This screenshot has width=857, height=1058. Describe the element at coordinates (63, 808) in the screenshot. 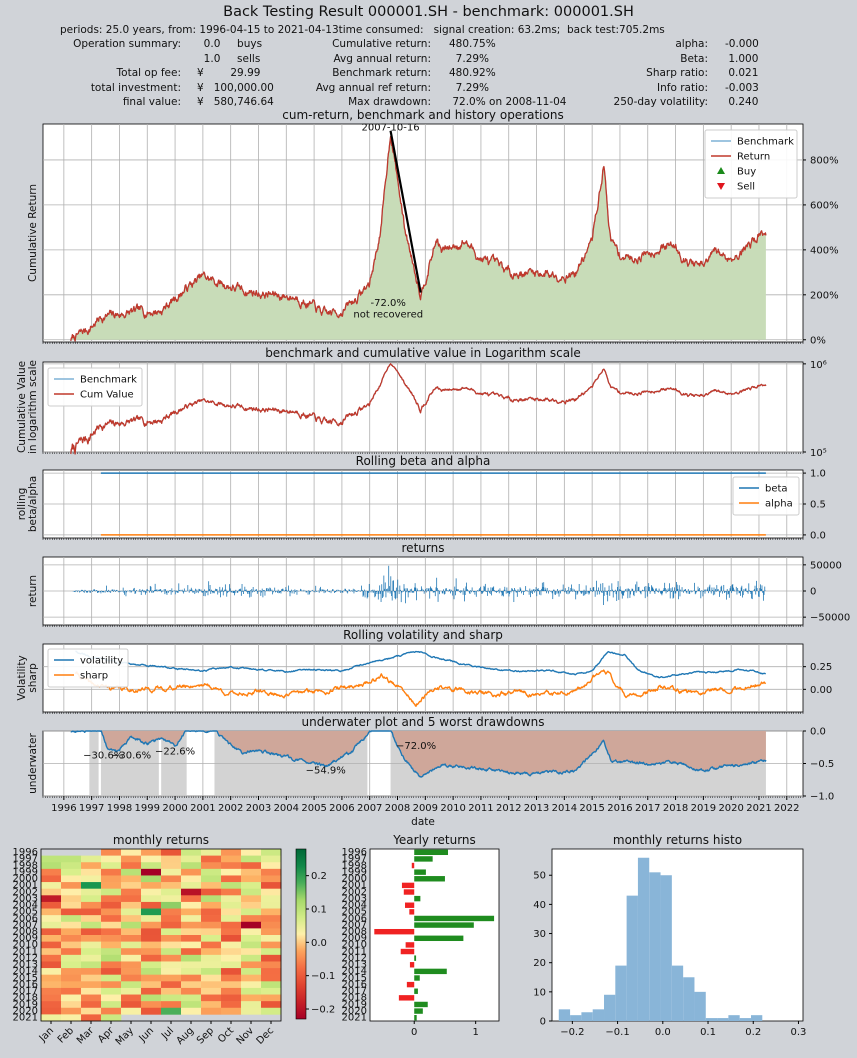

I see `x-tick-label: 1996` at that location.